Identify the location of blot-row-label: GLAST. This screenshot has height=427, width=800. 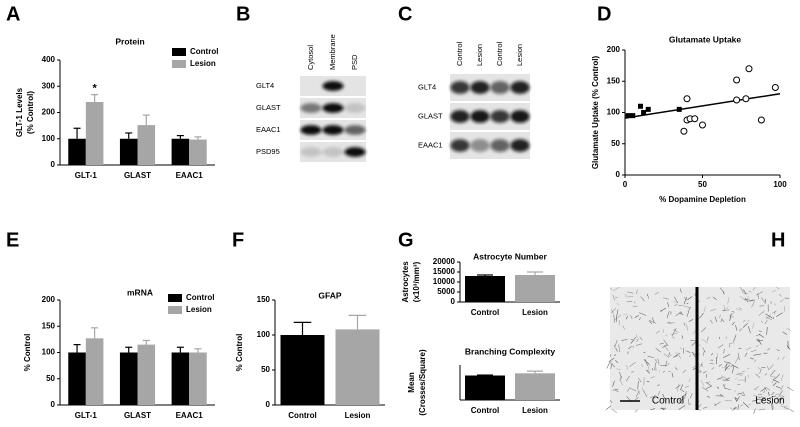
(268, 107).